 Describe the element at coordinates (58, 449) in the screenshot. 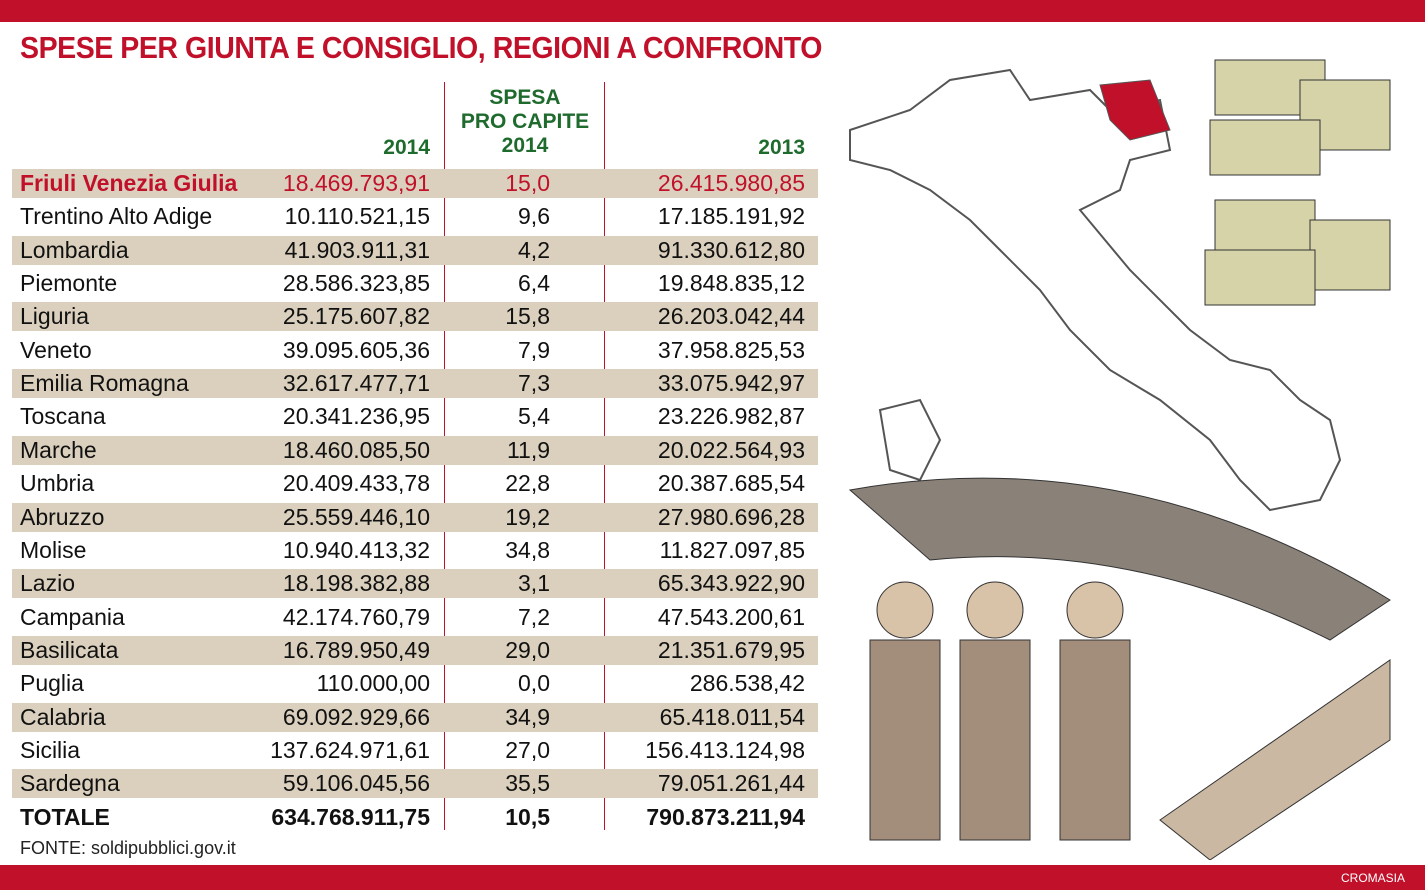

I see `region-name: Marche` at that location.